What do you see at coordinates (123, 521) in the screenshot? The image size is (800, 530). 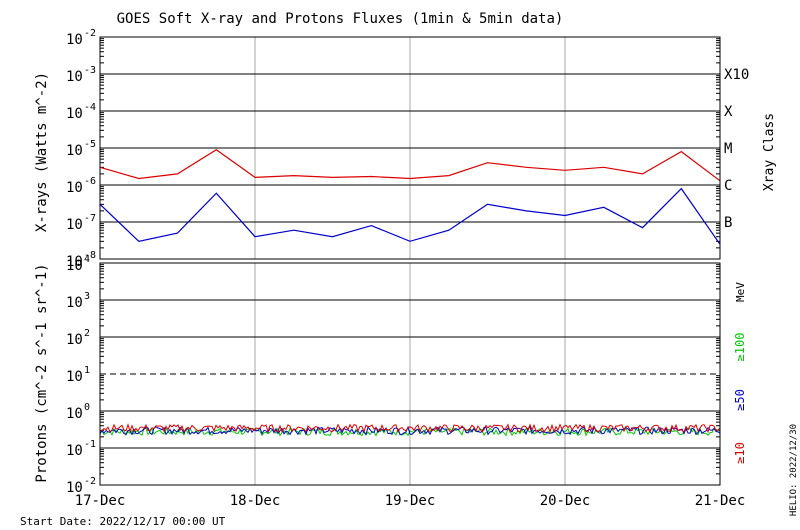 I see `start-date-label: Start Date: 2022/12/17 00:00 UT` at bounding box center [123, 521].